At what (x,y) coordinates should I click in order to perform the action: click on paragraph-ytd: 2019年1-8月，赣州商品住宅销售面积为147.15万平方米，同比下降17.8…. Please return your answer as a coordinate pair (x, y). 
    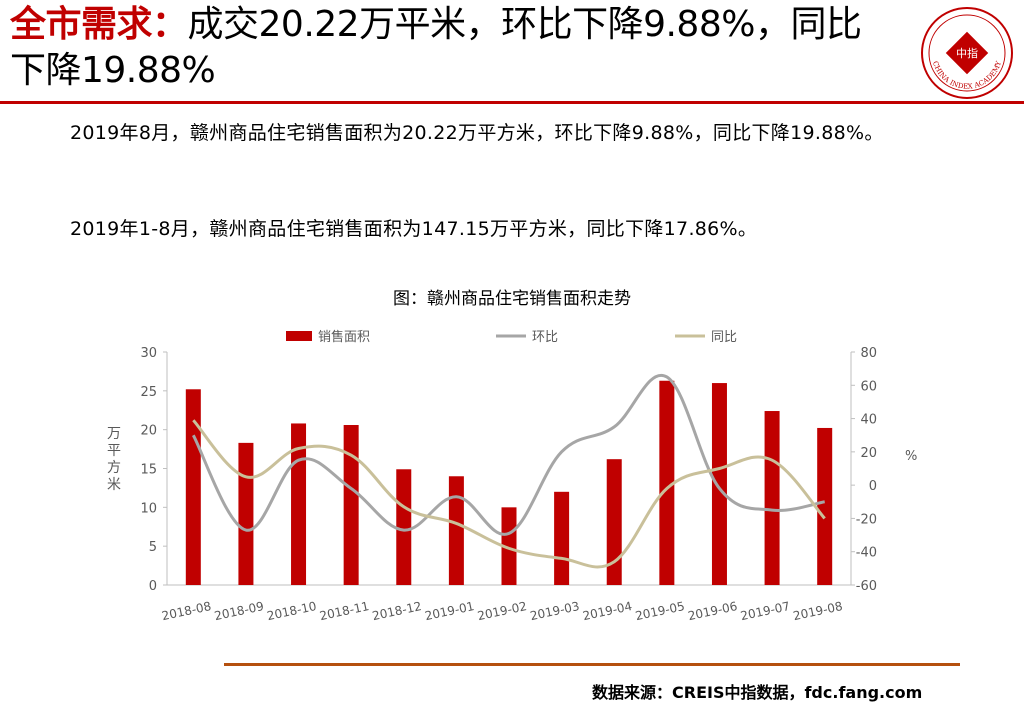
    Looking at the image, I should click on (414, 229).